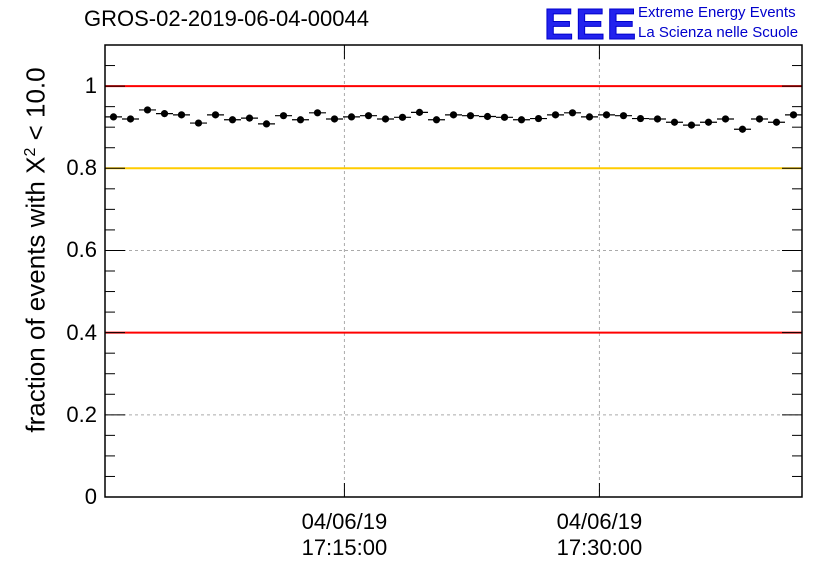 The image size is (836, 572). What do you see at coordinates (90, 86) in the screenshot?
I see `y-tick-label: 1` at bounding box center [90, 86].